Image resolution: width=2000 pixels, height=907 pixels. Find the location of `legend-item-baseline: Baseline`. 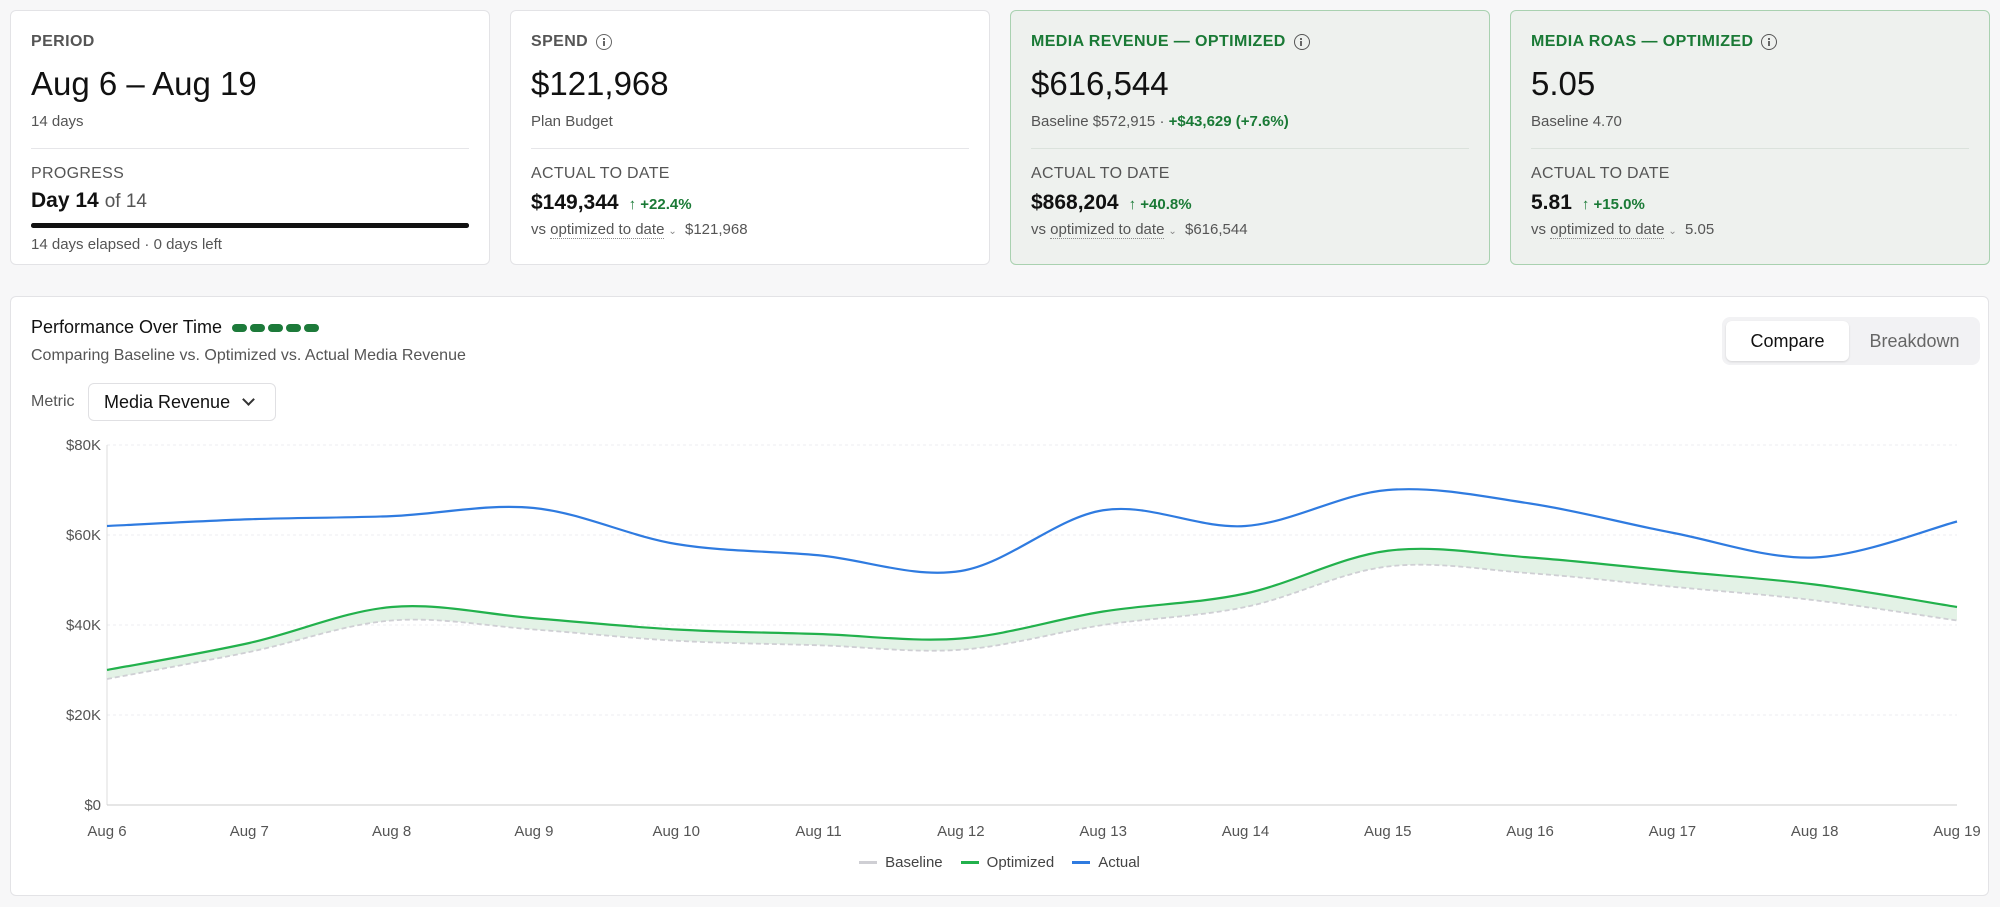

legend-item-baseline: Baseline is located at coordinates (901, 862).